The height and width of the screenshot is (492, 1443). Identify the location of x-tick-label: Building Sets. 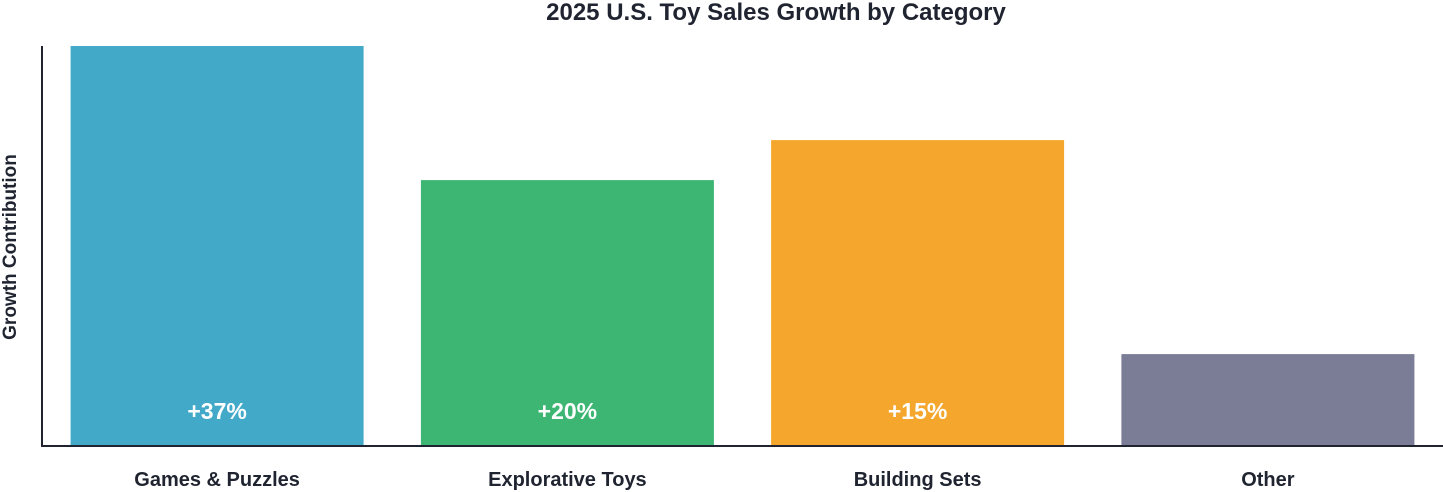
(918, 480).